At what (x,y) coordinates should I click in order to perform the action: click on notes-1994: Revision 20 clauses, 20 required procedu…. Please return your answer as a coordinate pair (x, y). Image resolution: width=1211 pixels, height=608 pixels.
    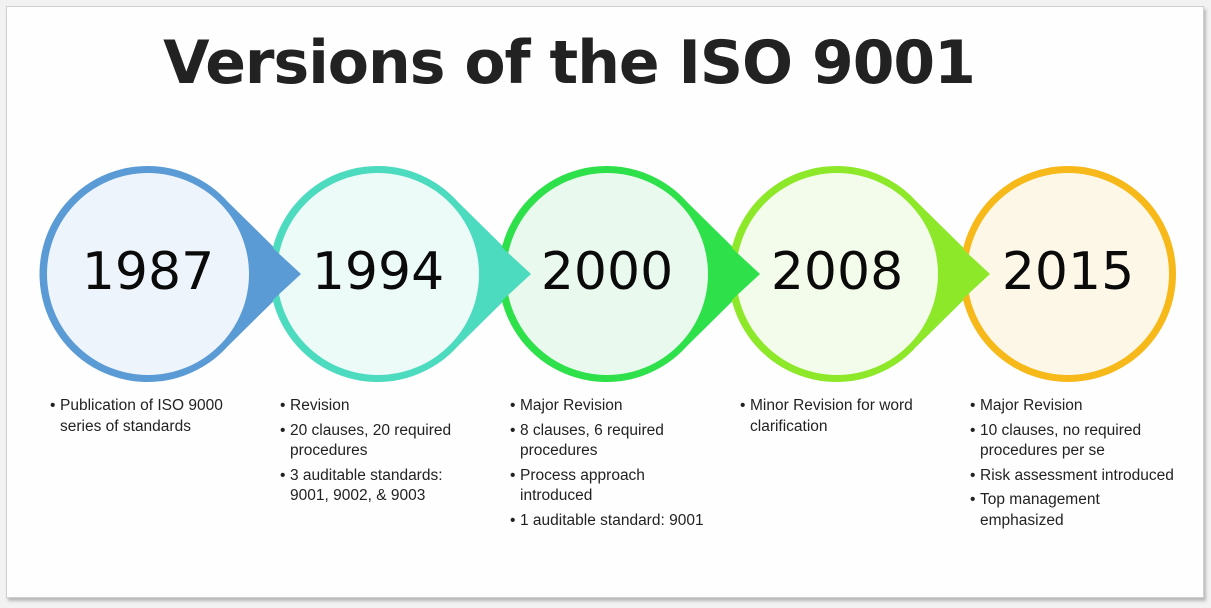
    Looking at the image, I should click on (382, 453).